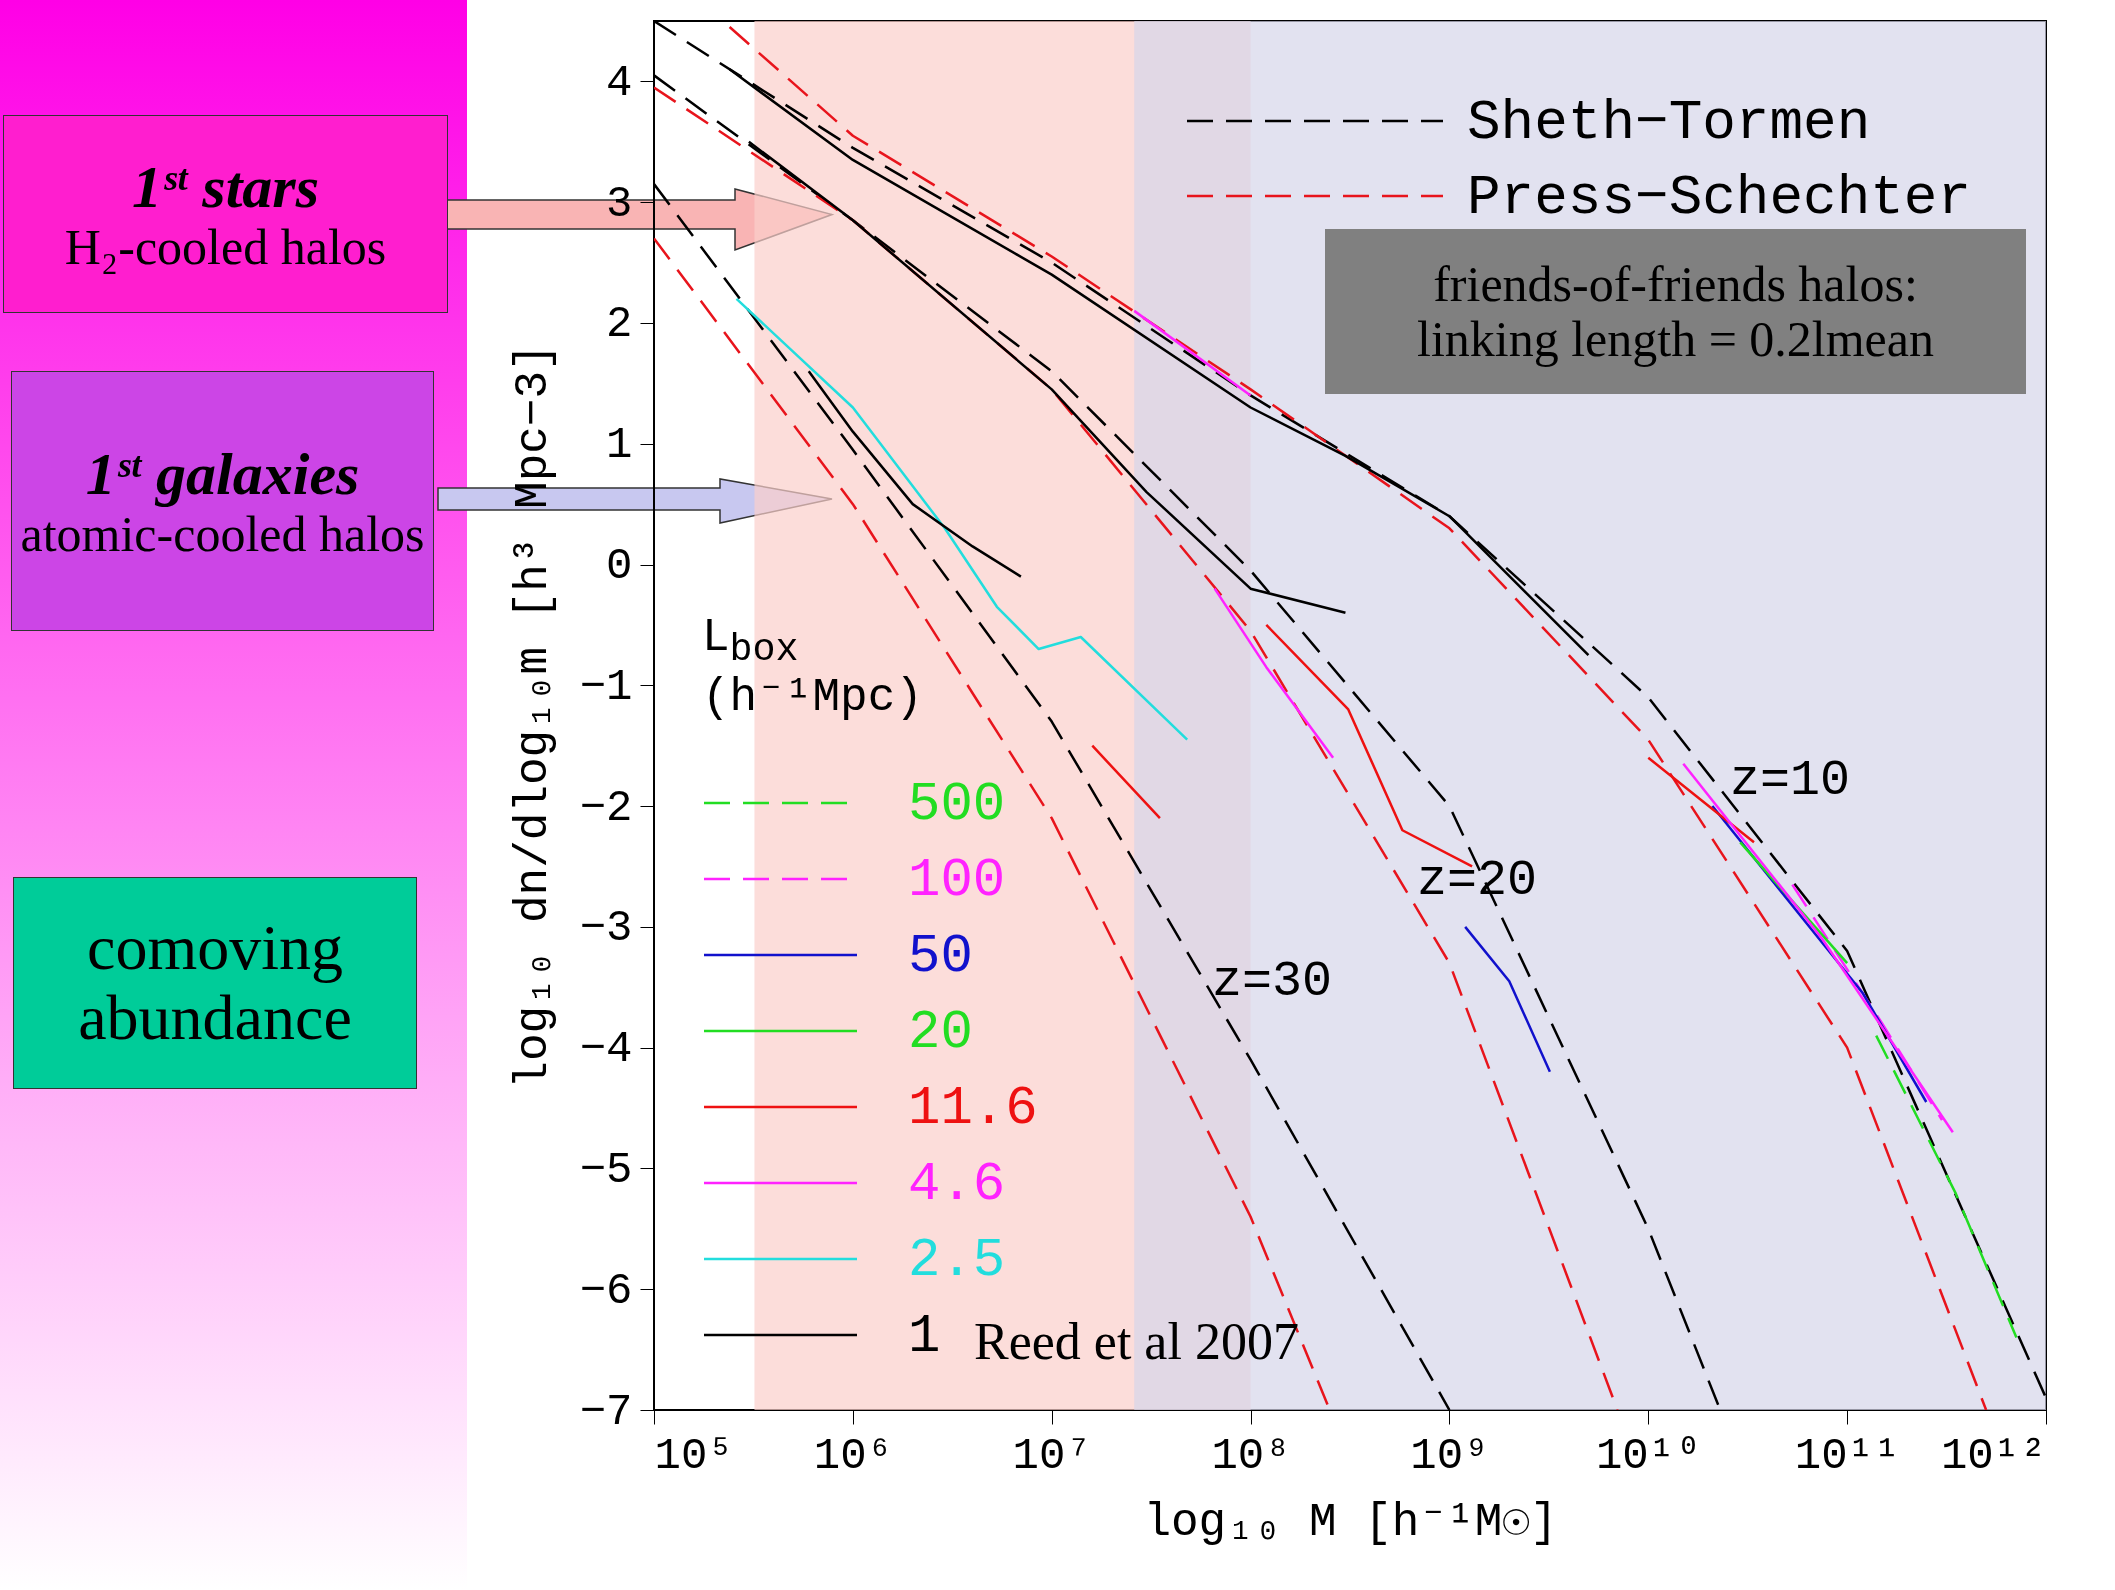  What do you see at coordinates (222, 501) in the screenshot?
I see `text-box: 1ˢᵗ galaxies atomic-cooled halos` at bounding box center [222, 501].